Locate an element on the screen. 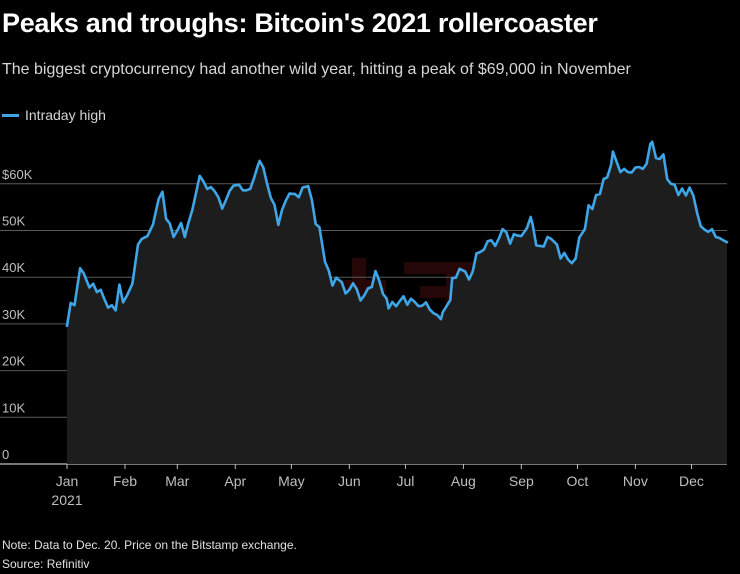 The image size is (740, 574). y-tick-label: 40K is located at coordinates (13, 267).